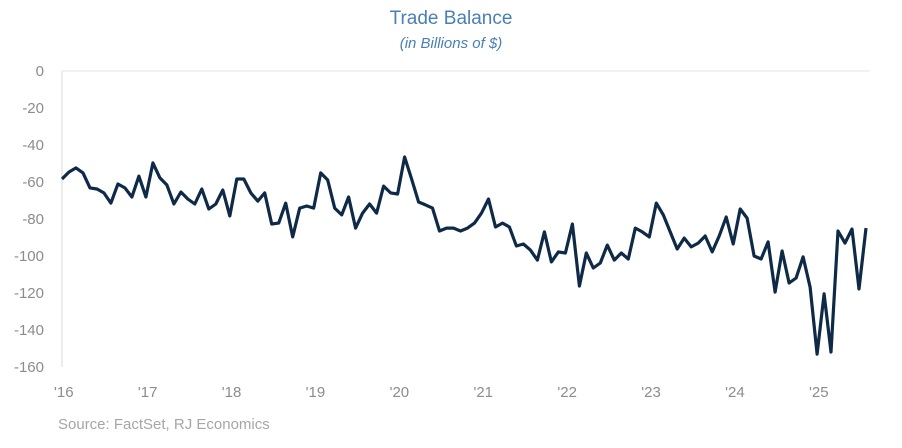 The height and width of the screenshot is (448, 902). I want to click on x-tick-label: '22, so click(567, 392).